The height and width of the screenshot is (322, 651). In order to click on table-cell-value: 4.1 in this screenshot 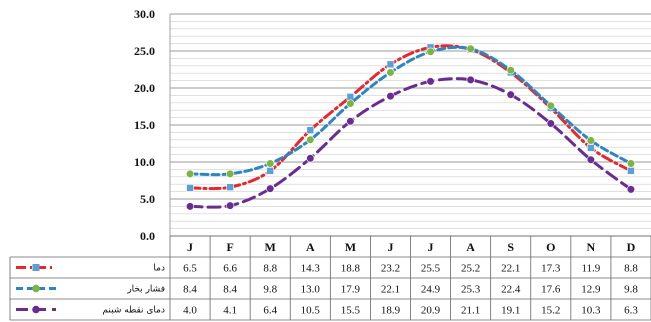, I will do `click(230, 311)`.